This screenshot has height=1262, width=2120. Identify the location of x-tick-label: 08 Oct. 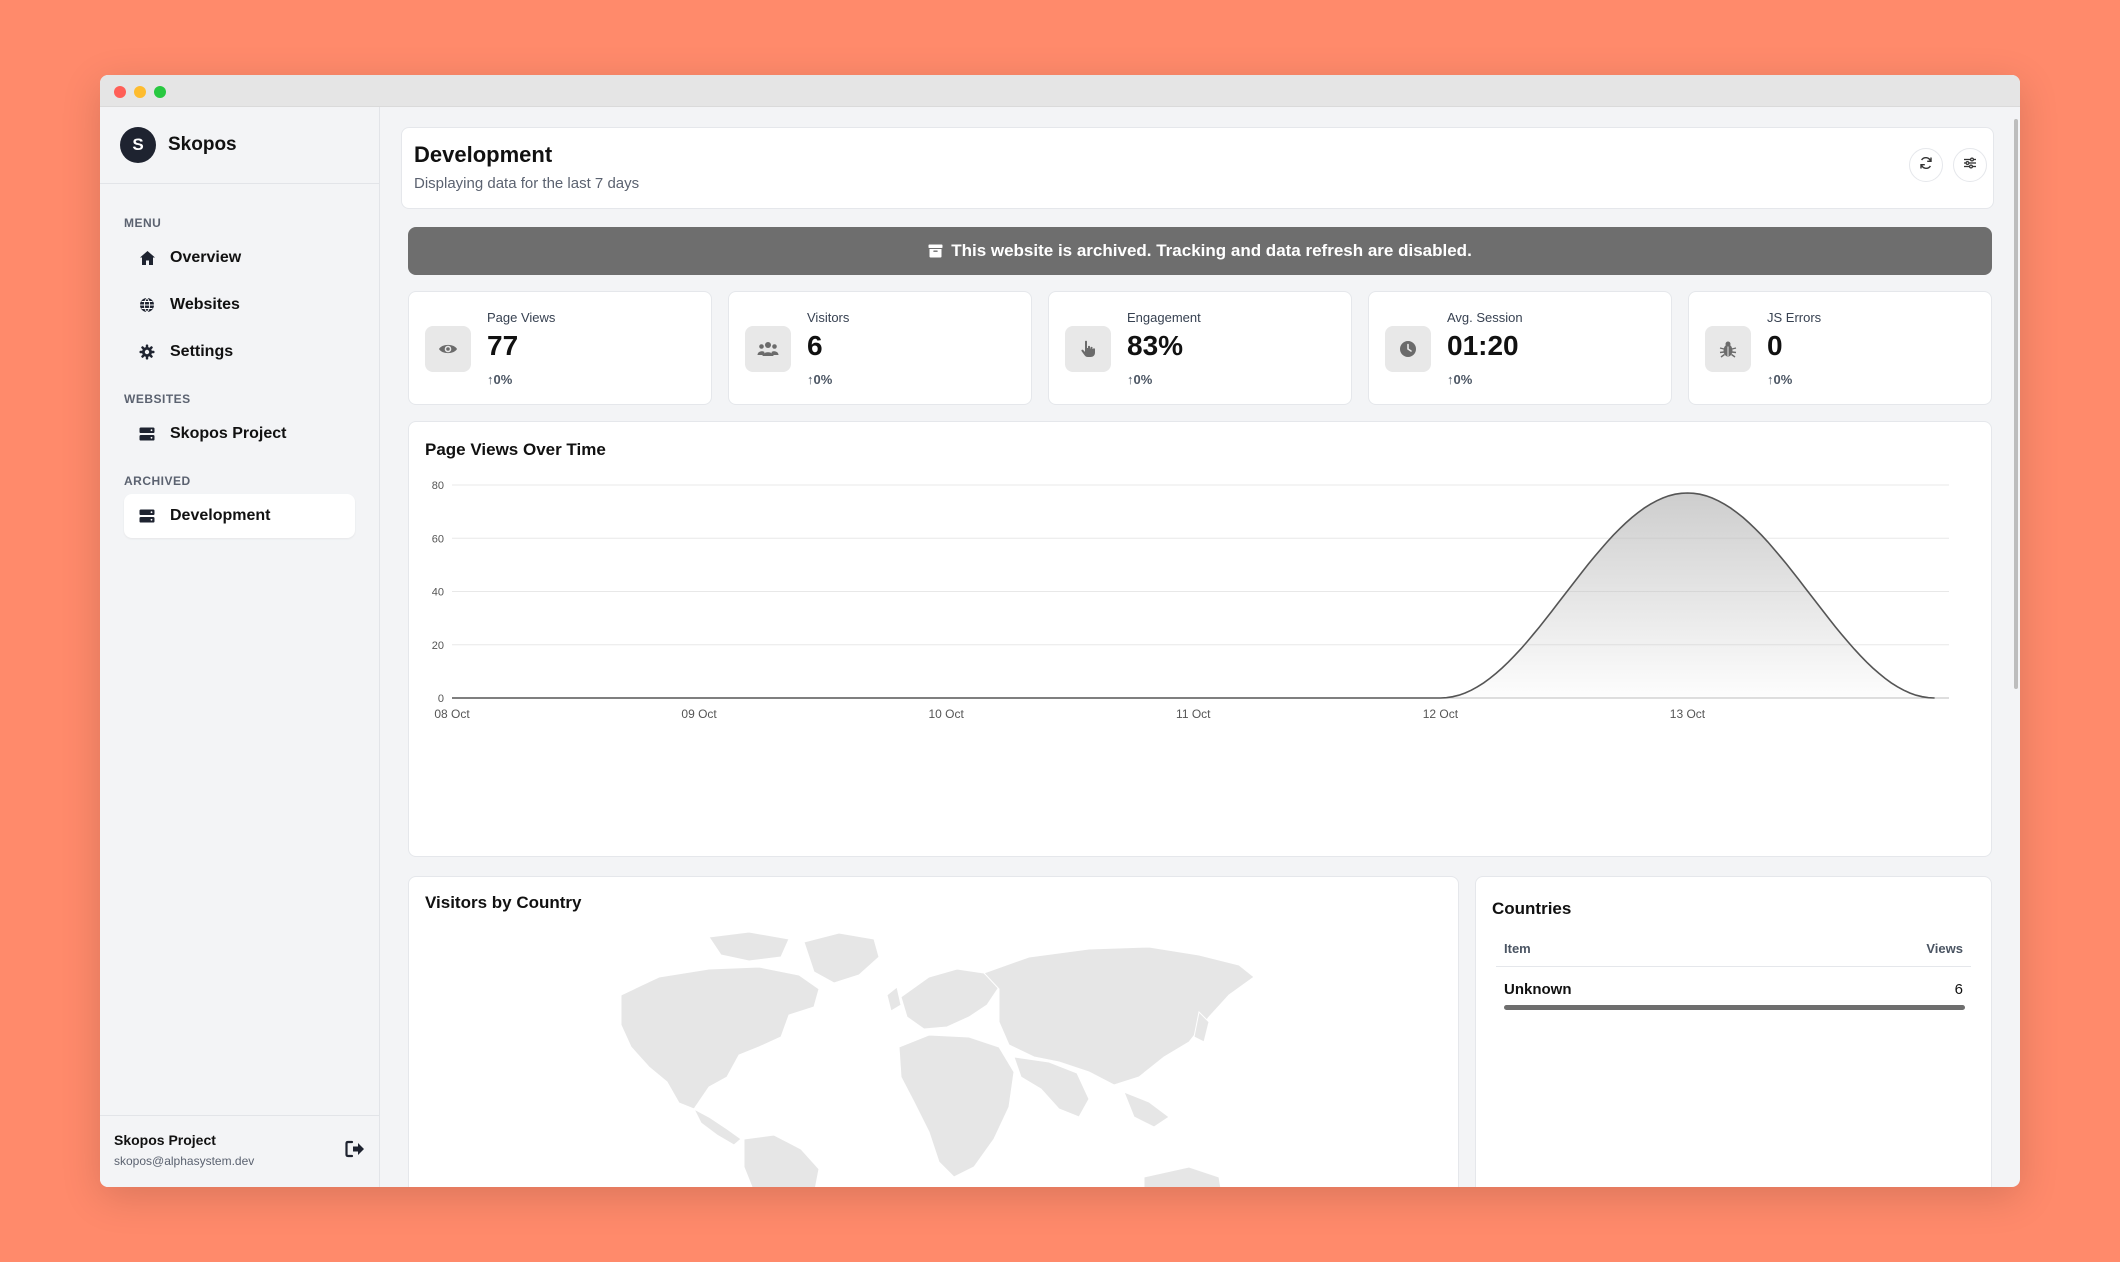
(452, 714).